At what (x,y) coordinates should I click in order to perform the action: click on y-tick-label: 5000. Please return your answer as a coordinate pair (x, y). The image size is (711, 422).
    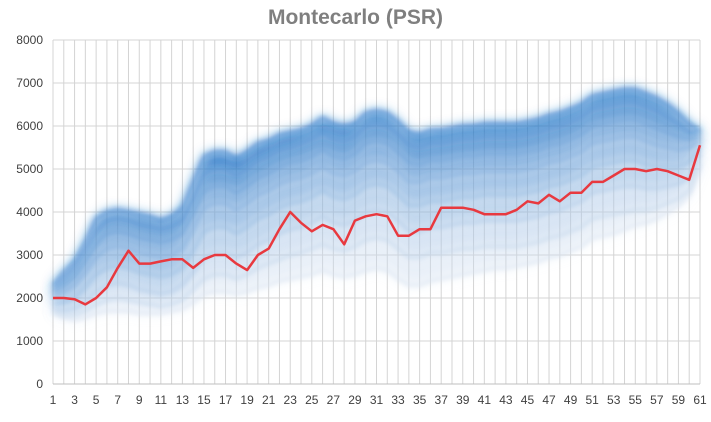
    Looking at the image, I should click on (29, 169).